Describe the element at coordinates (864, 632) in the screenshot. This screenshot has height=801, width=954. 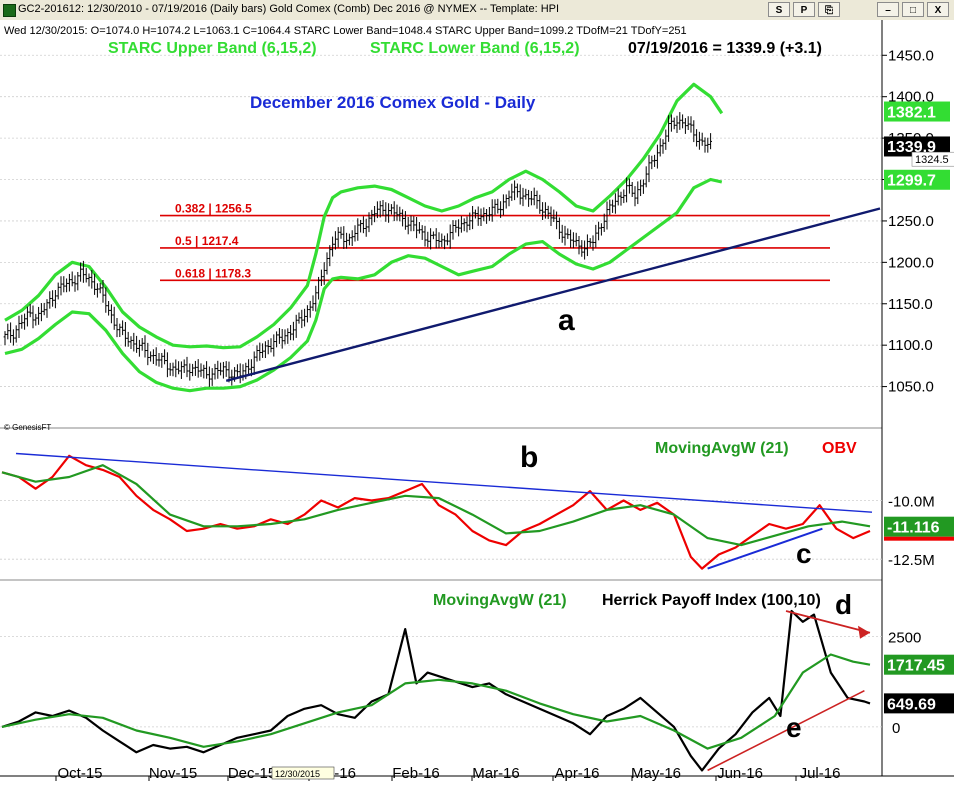
I see `arrowhead-icon` at that location.